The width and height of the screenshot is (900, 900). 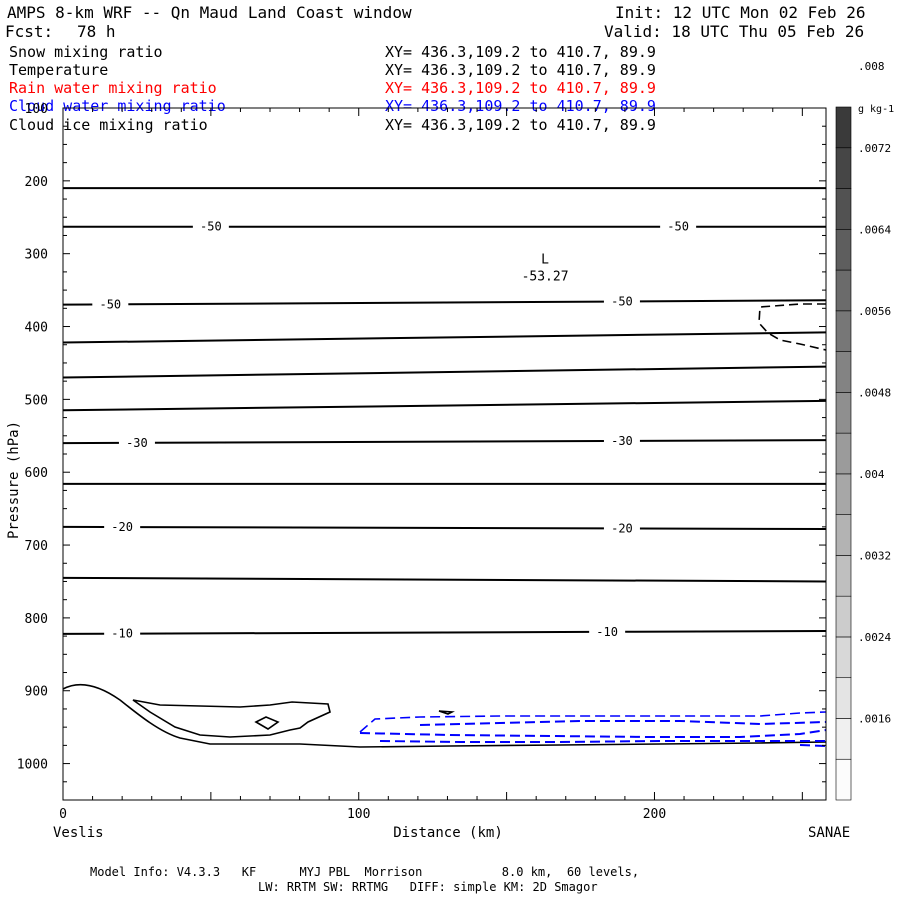 What do you see at coordinates (448, 833) in the screenshot?
I see `x-axis-label: Distance (km)` at bounding box center [448, 833].